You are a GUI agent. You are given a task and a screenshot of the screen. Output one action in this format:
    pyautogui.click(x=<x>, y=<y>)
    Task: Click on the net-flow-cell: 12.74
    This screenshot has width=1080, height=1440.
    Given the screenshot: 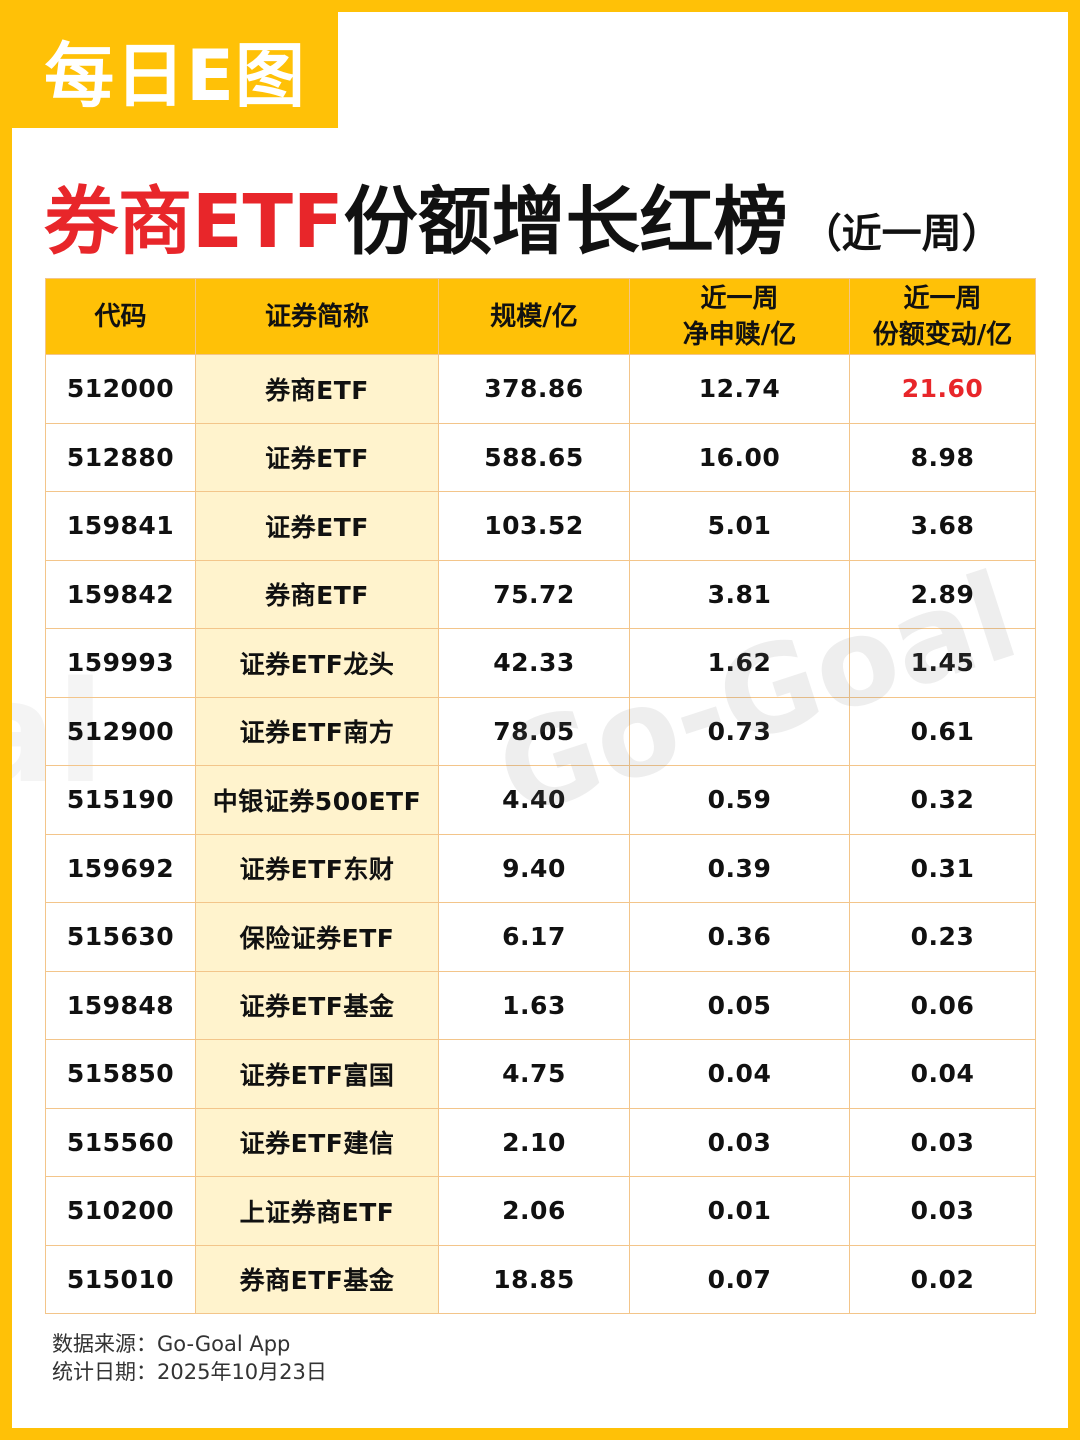 What is the action you would take?
    pyautogui.click(x=739, y=389)
    